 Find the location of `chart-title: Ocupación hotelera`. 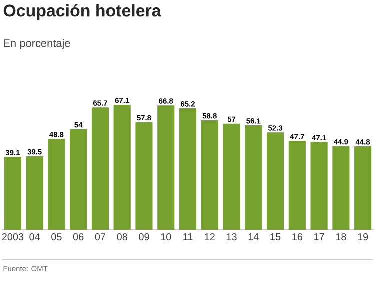

chart-title: Ocupación hotelera is located at coordinates (83, 12).